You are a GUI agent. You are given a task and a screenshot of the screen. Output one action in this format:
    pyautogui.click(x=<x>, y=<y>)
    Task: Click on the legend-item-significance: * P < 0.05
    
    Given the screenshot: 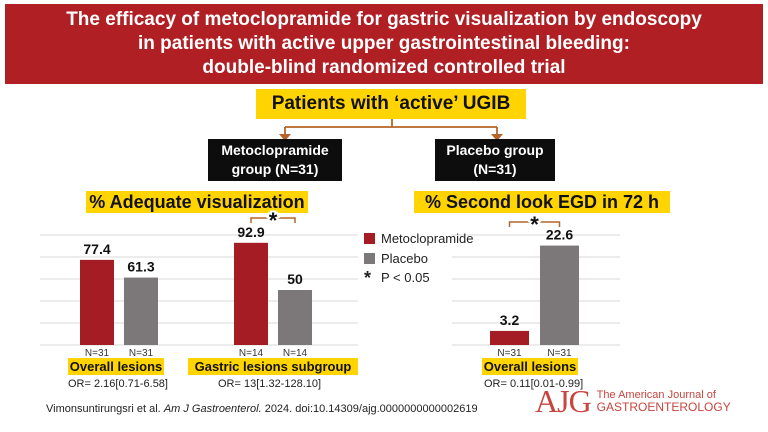 What is the action you would take?
    pyautogui.click(x=419, y=277)
    